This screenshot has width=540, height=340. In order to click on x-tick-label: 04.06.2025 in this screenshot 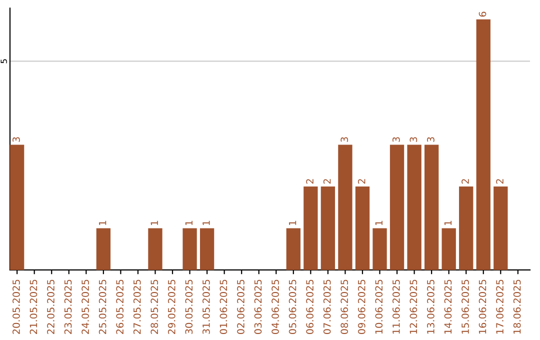, I will do `click(275, 307)`.